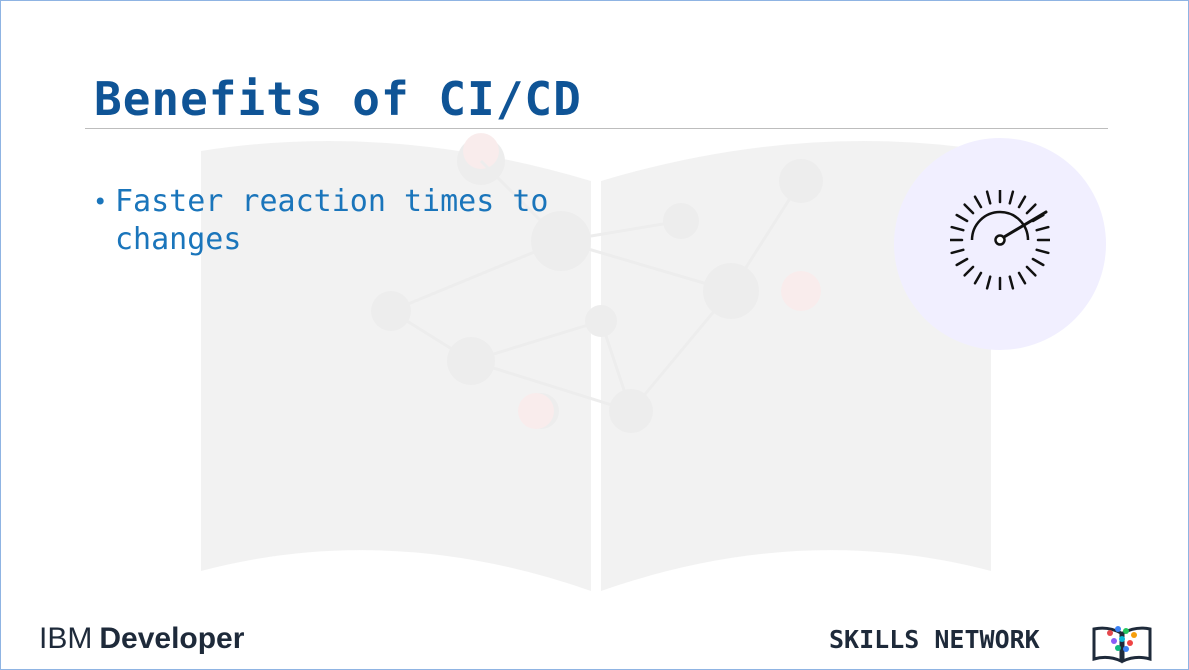  I want to click on speedometer-icon, so click(1000, 240).